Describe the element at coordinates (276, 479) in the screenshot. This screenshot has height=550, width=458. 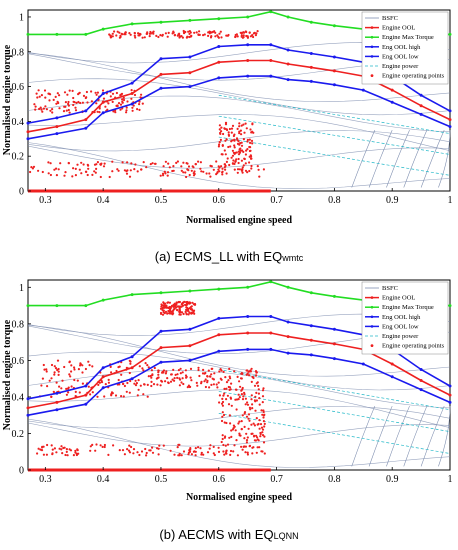
I see `x-tick-label: 0.7` at that location.